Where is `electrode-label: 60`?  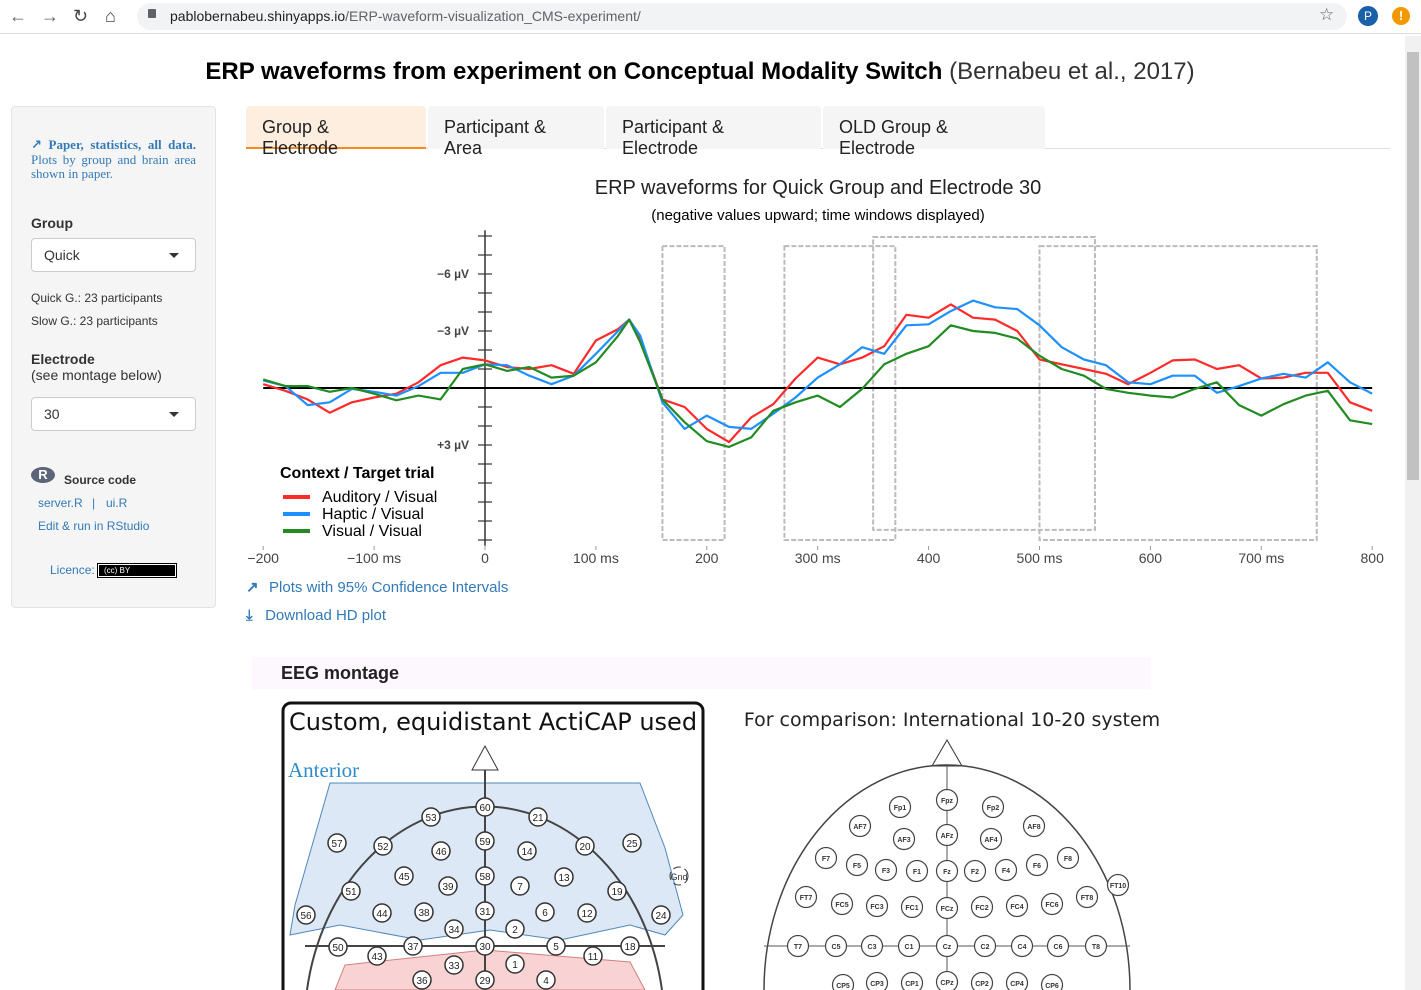
electrode-label: 60 is located at coordinates (485, 808).